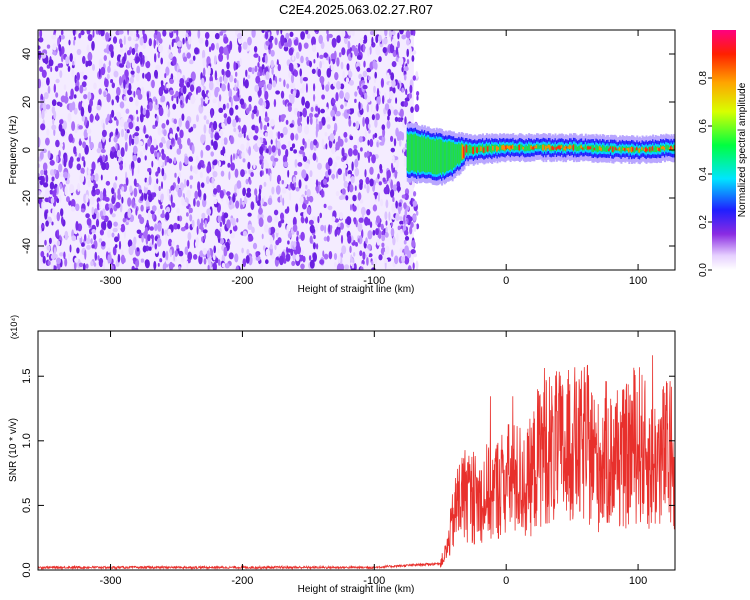 This screenshot has width=750, height=600. I want to click on bottom-y-multiplier: (x10⁴), so click(14, 327).